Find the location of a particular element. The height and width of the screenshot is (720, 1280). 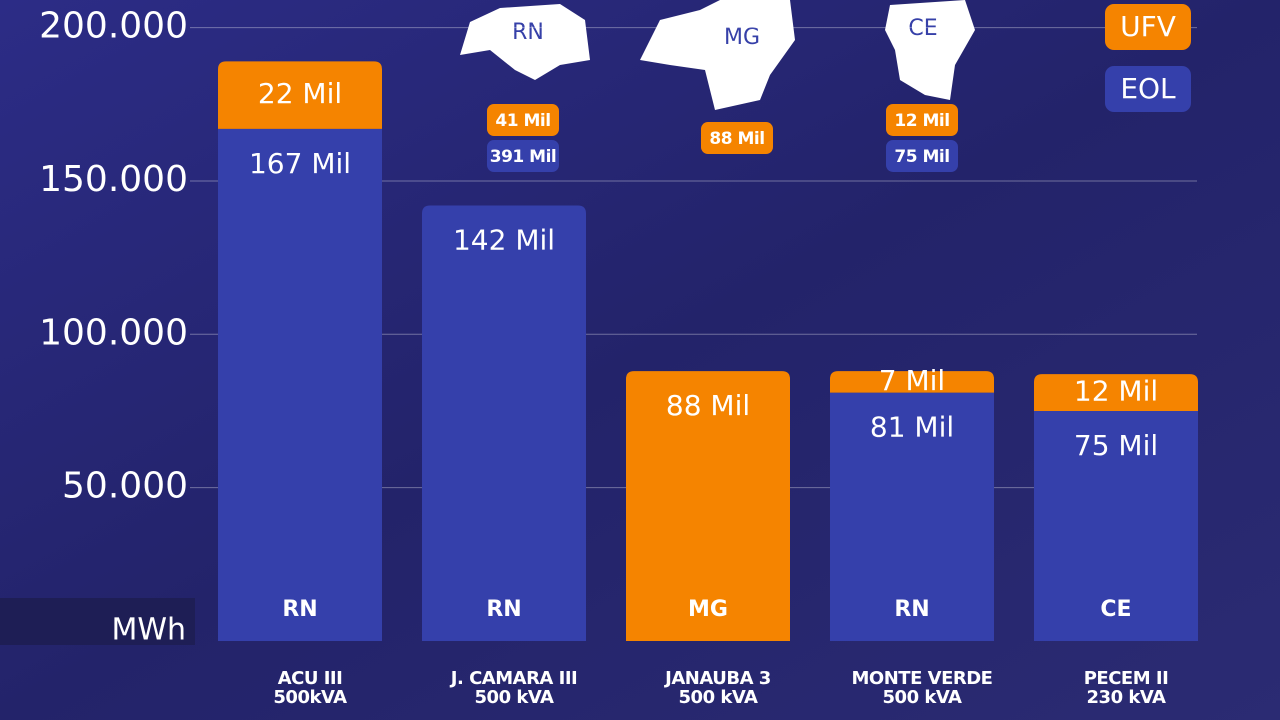

data-label: 22 Mil is located at coordinates (300, 93).